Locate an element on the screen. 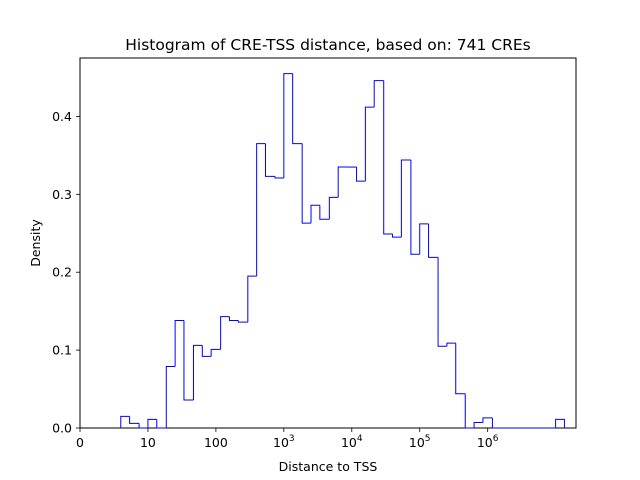 The height and width of the screenshot is (480, 640). y-tick-label: 0.3 is located at coordinates (62, 194).